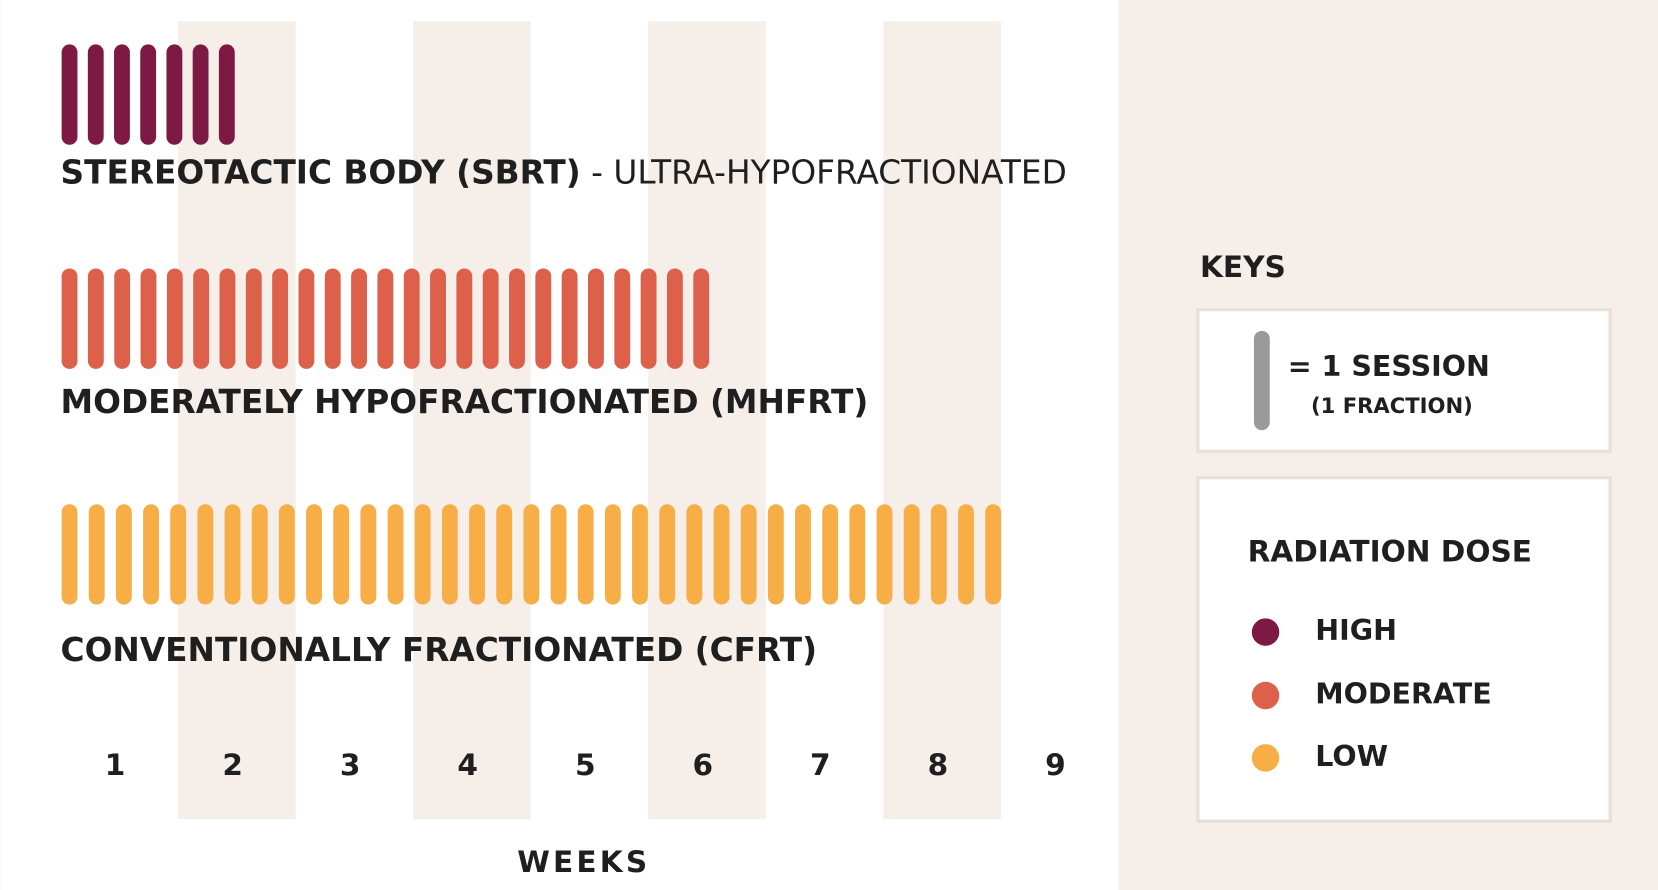 This screenshot has width=1658, height=890. Describe the element at coordinates (115, 765) in the screenshot. I see `week-label: 1` at that location.